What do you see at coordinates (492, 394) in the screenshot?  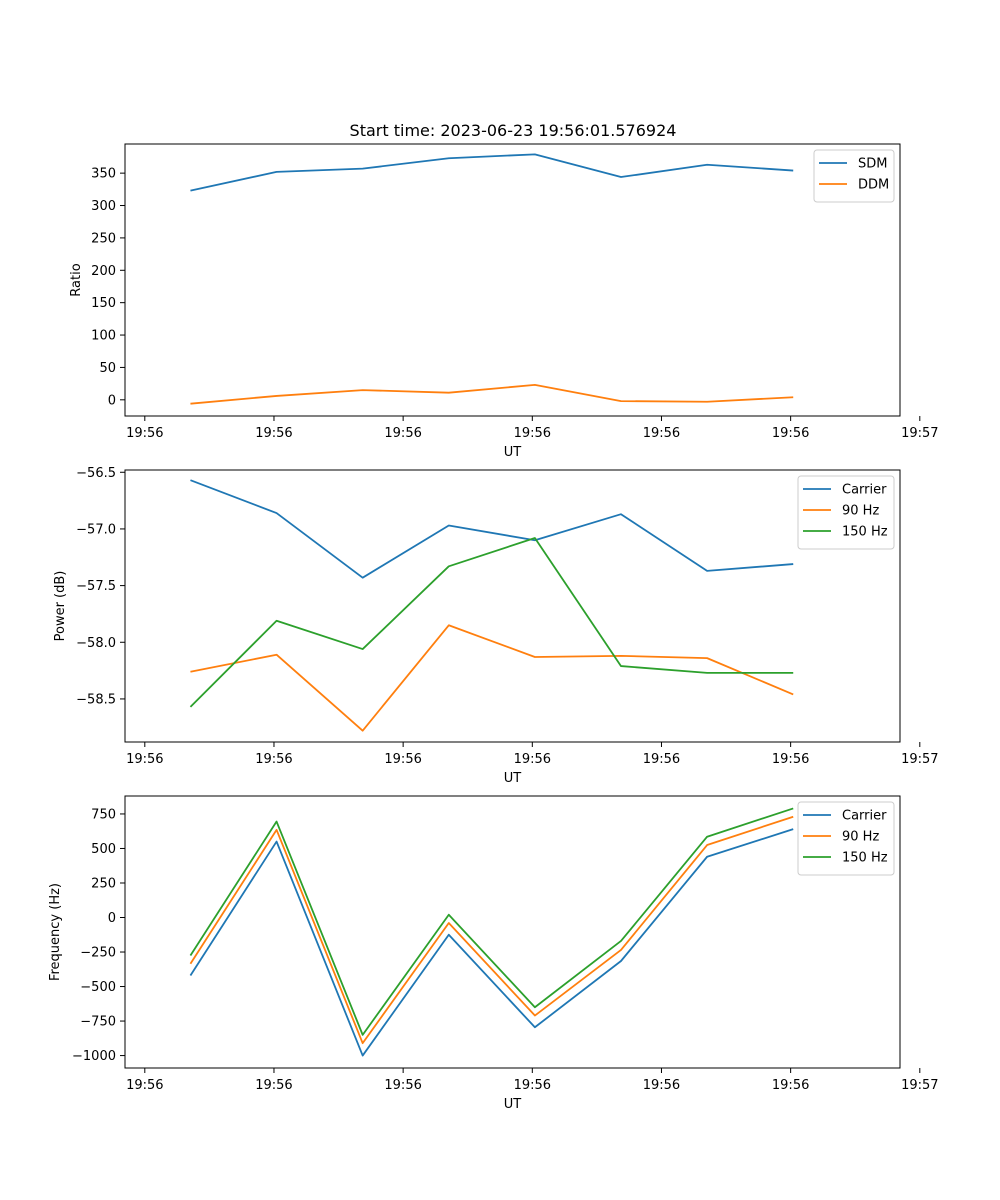 I see `series-line-ddm` at bounding box center [492, 394].